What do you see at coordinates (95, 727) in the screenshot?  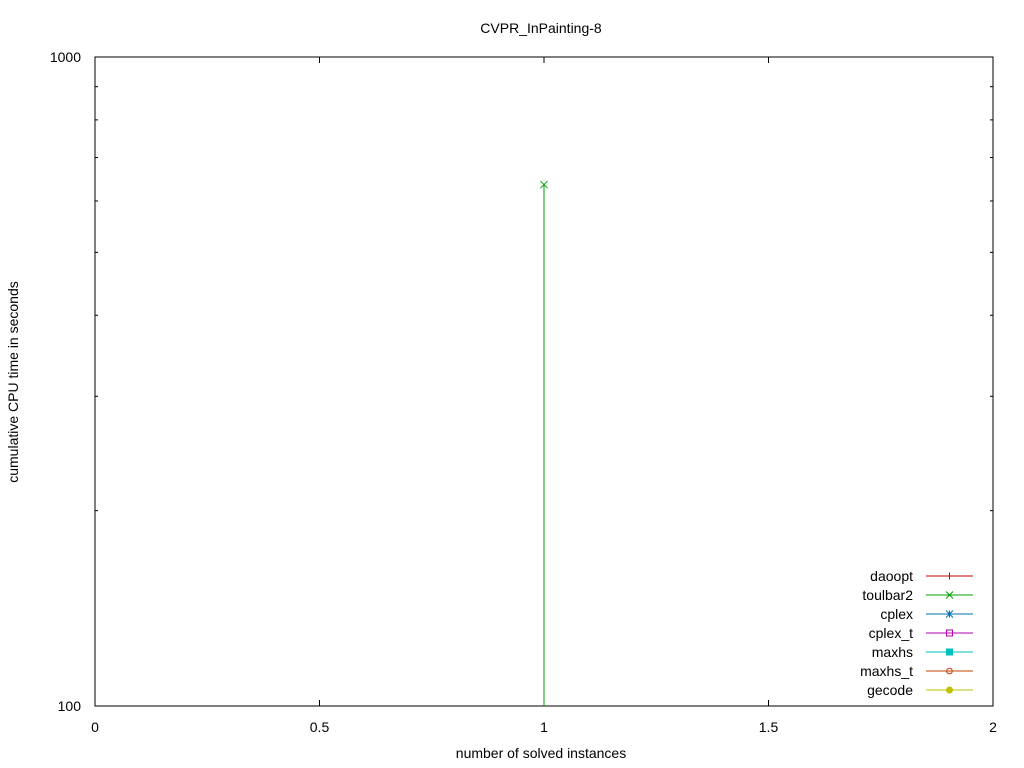 I see `x-tick-label: 0` at bounding box center [95, 727].